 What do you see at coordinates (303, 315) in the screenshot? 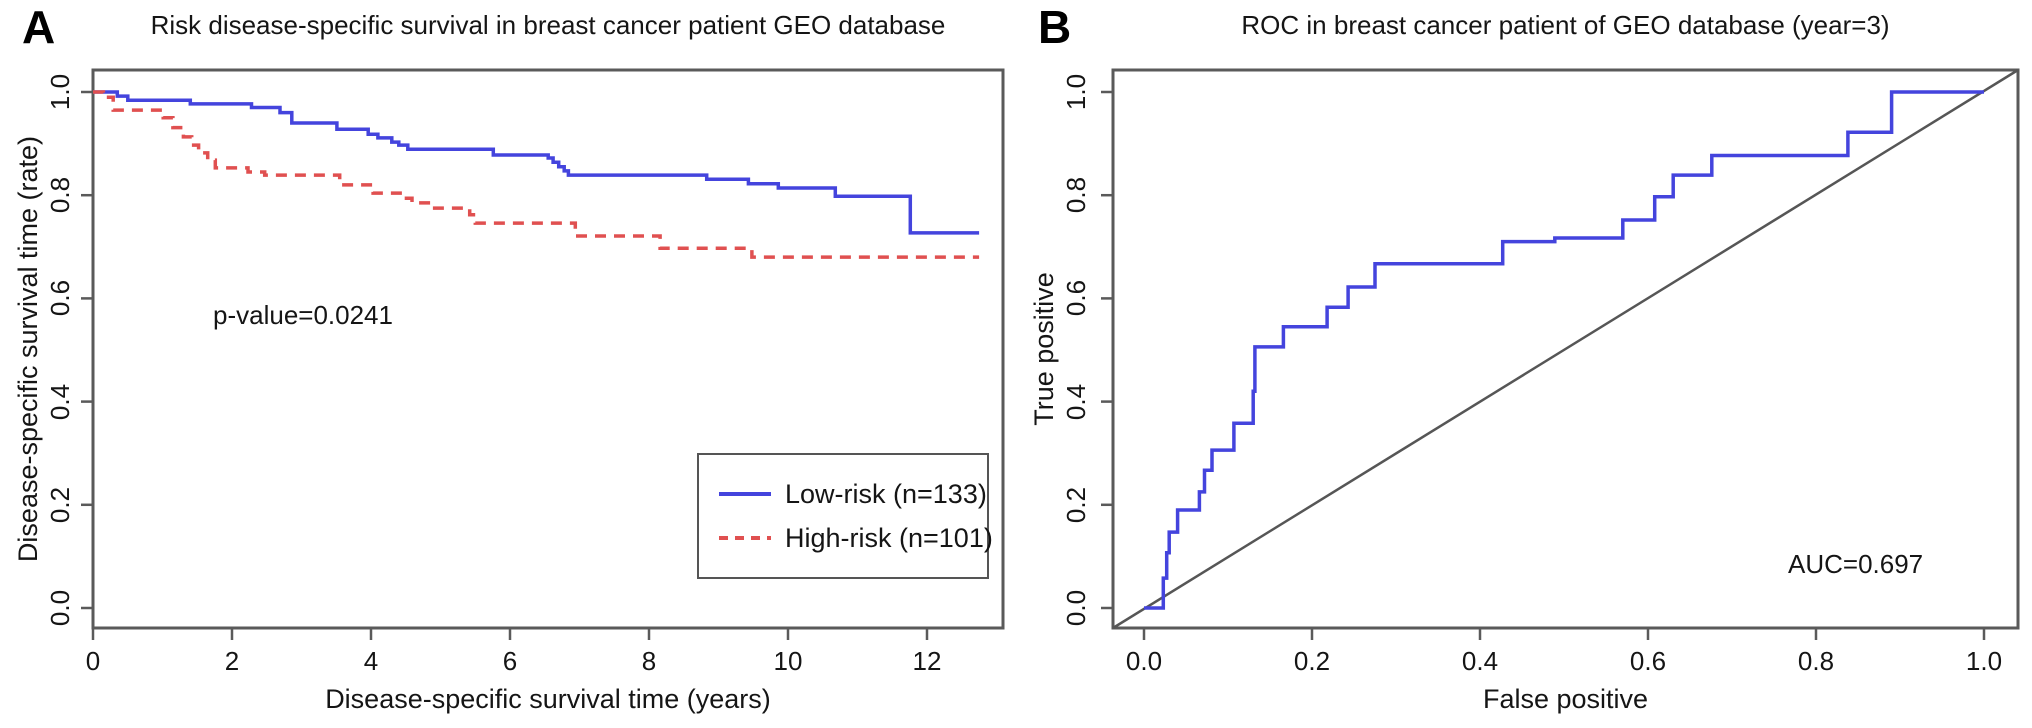
I see `p-value-annotation: p-value=0.0241` at bounding box center [303, 315].